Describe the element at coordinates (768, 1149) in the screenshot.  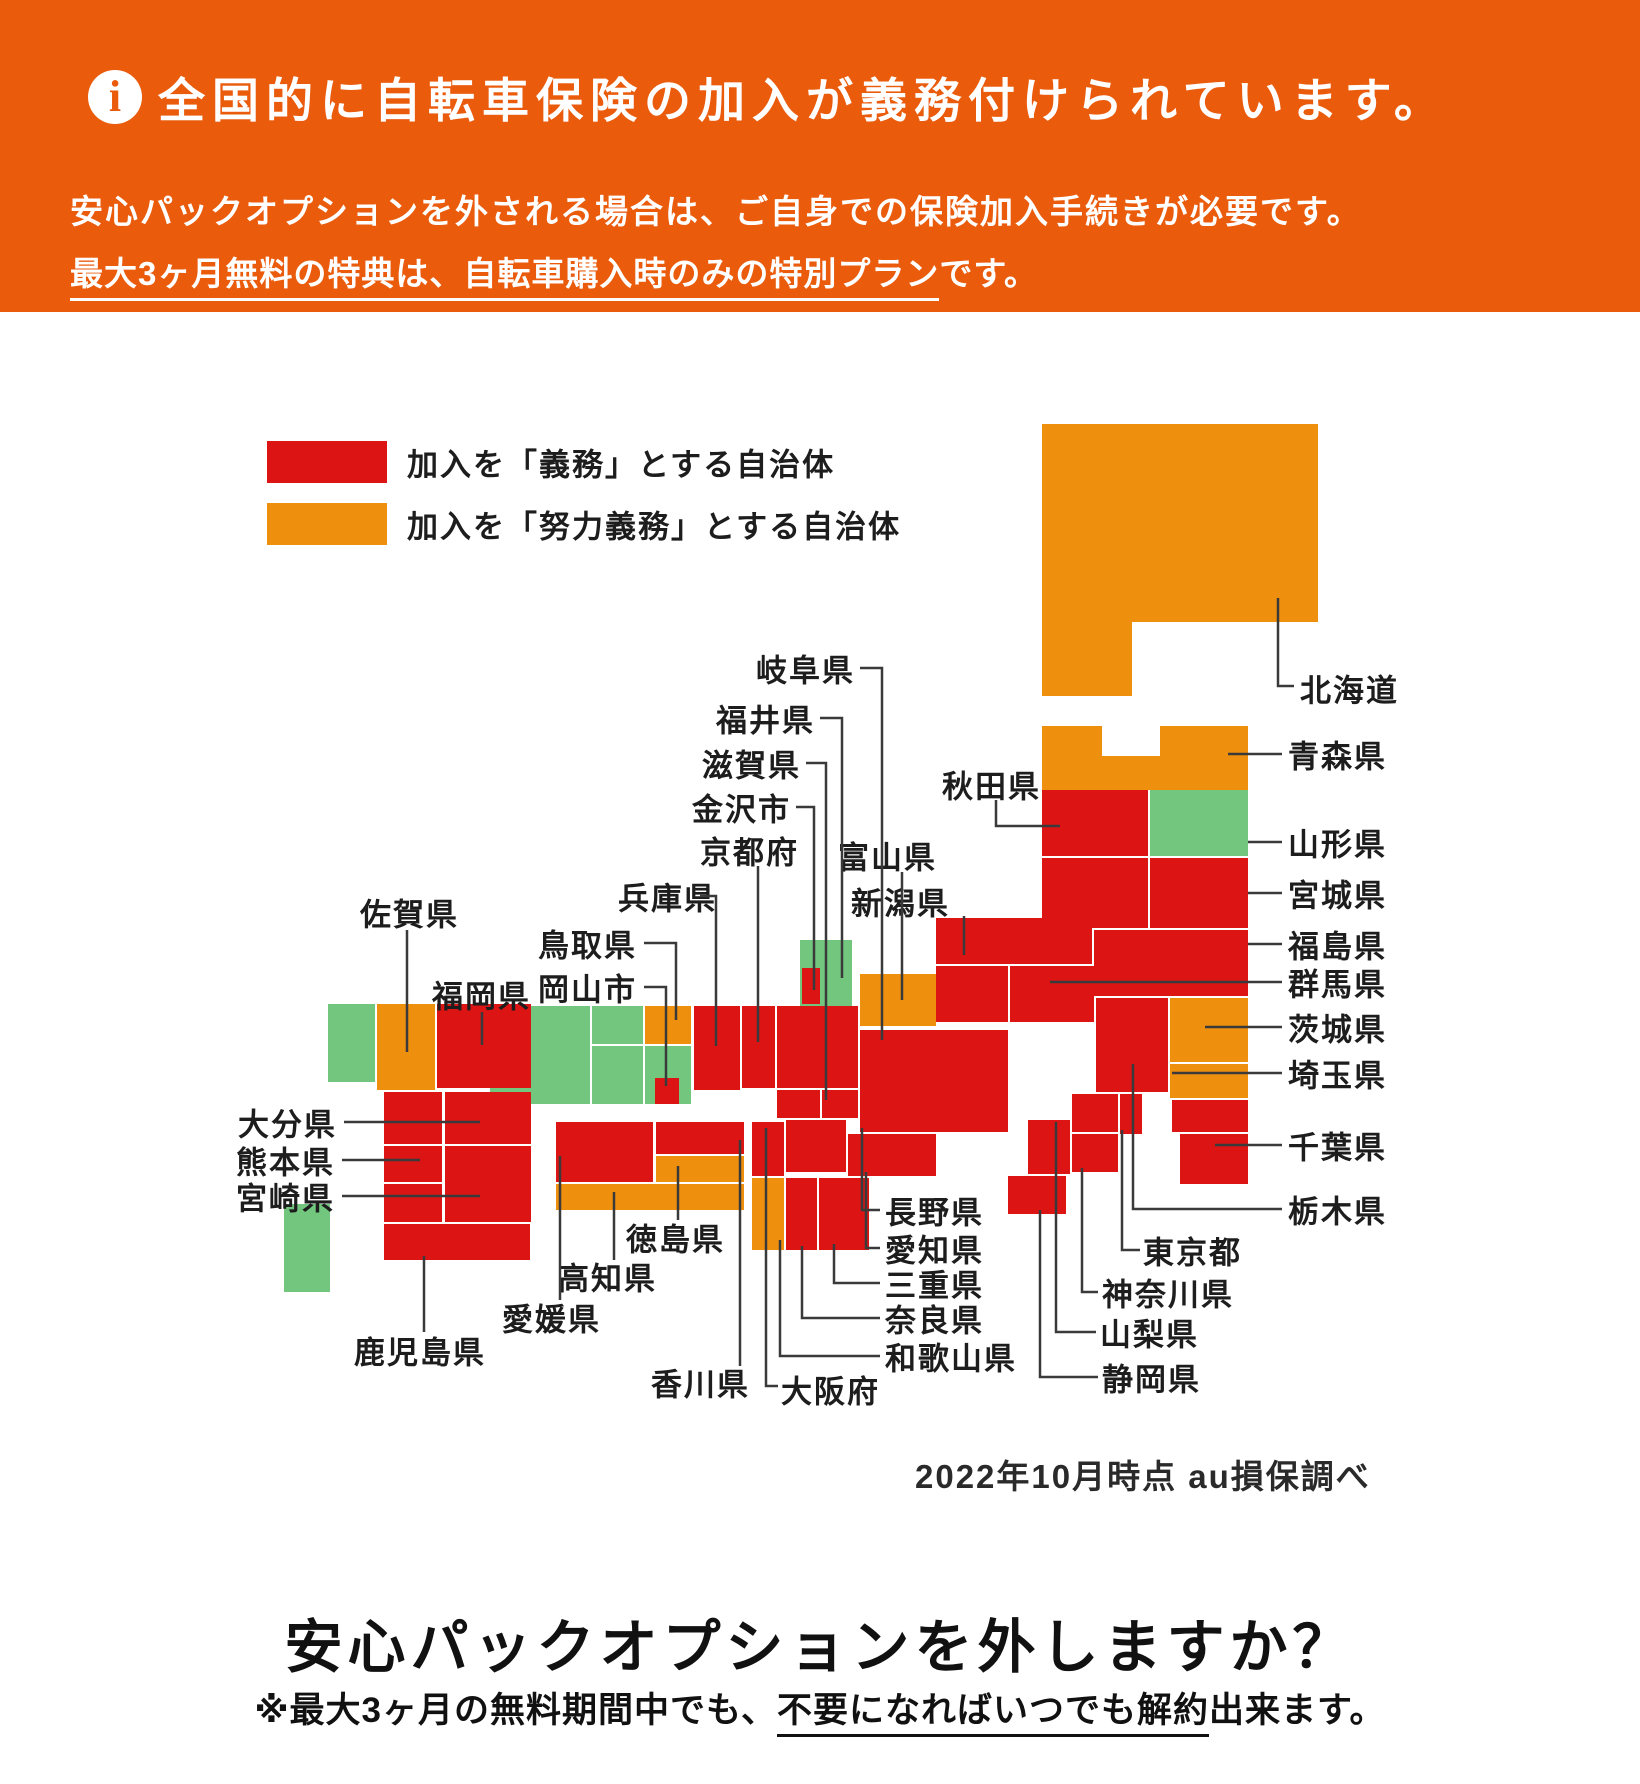
I see `region-osaka` at that location.